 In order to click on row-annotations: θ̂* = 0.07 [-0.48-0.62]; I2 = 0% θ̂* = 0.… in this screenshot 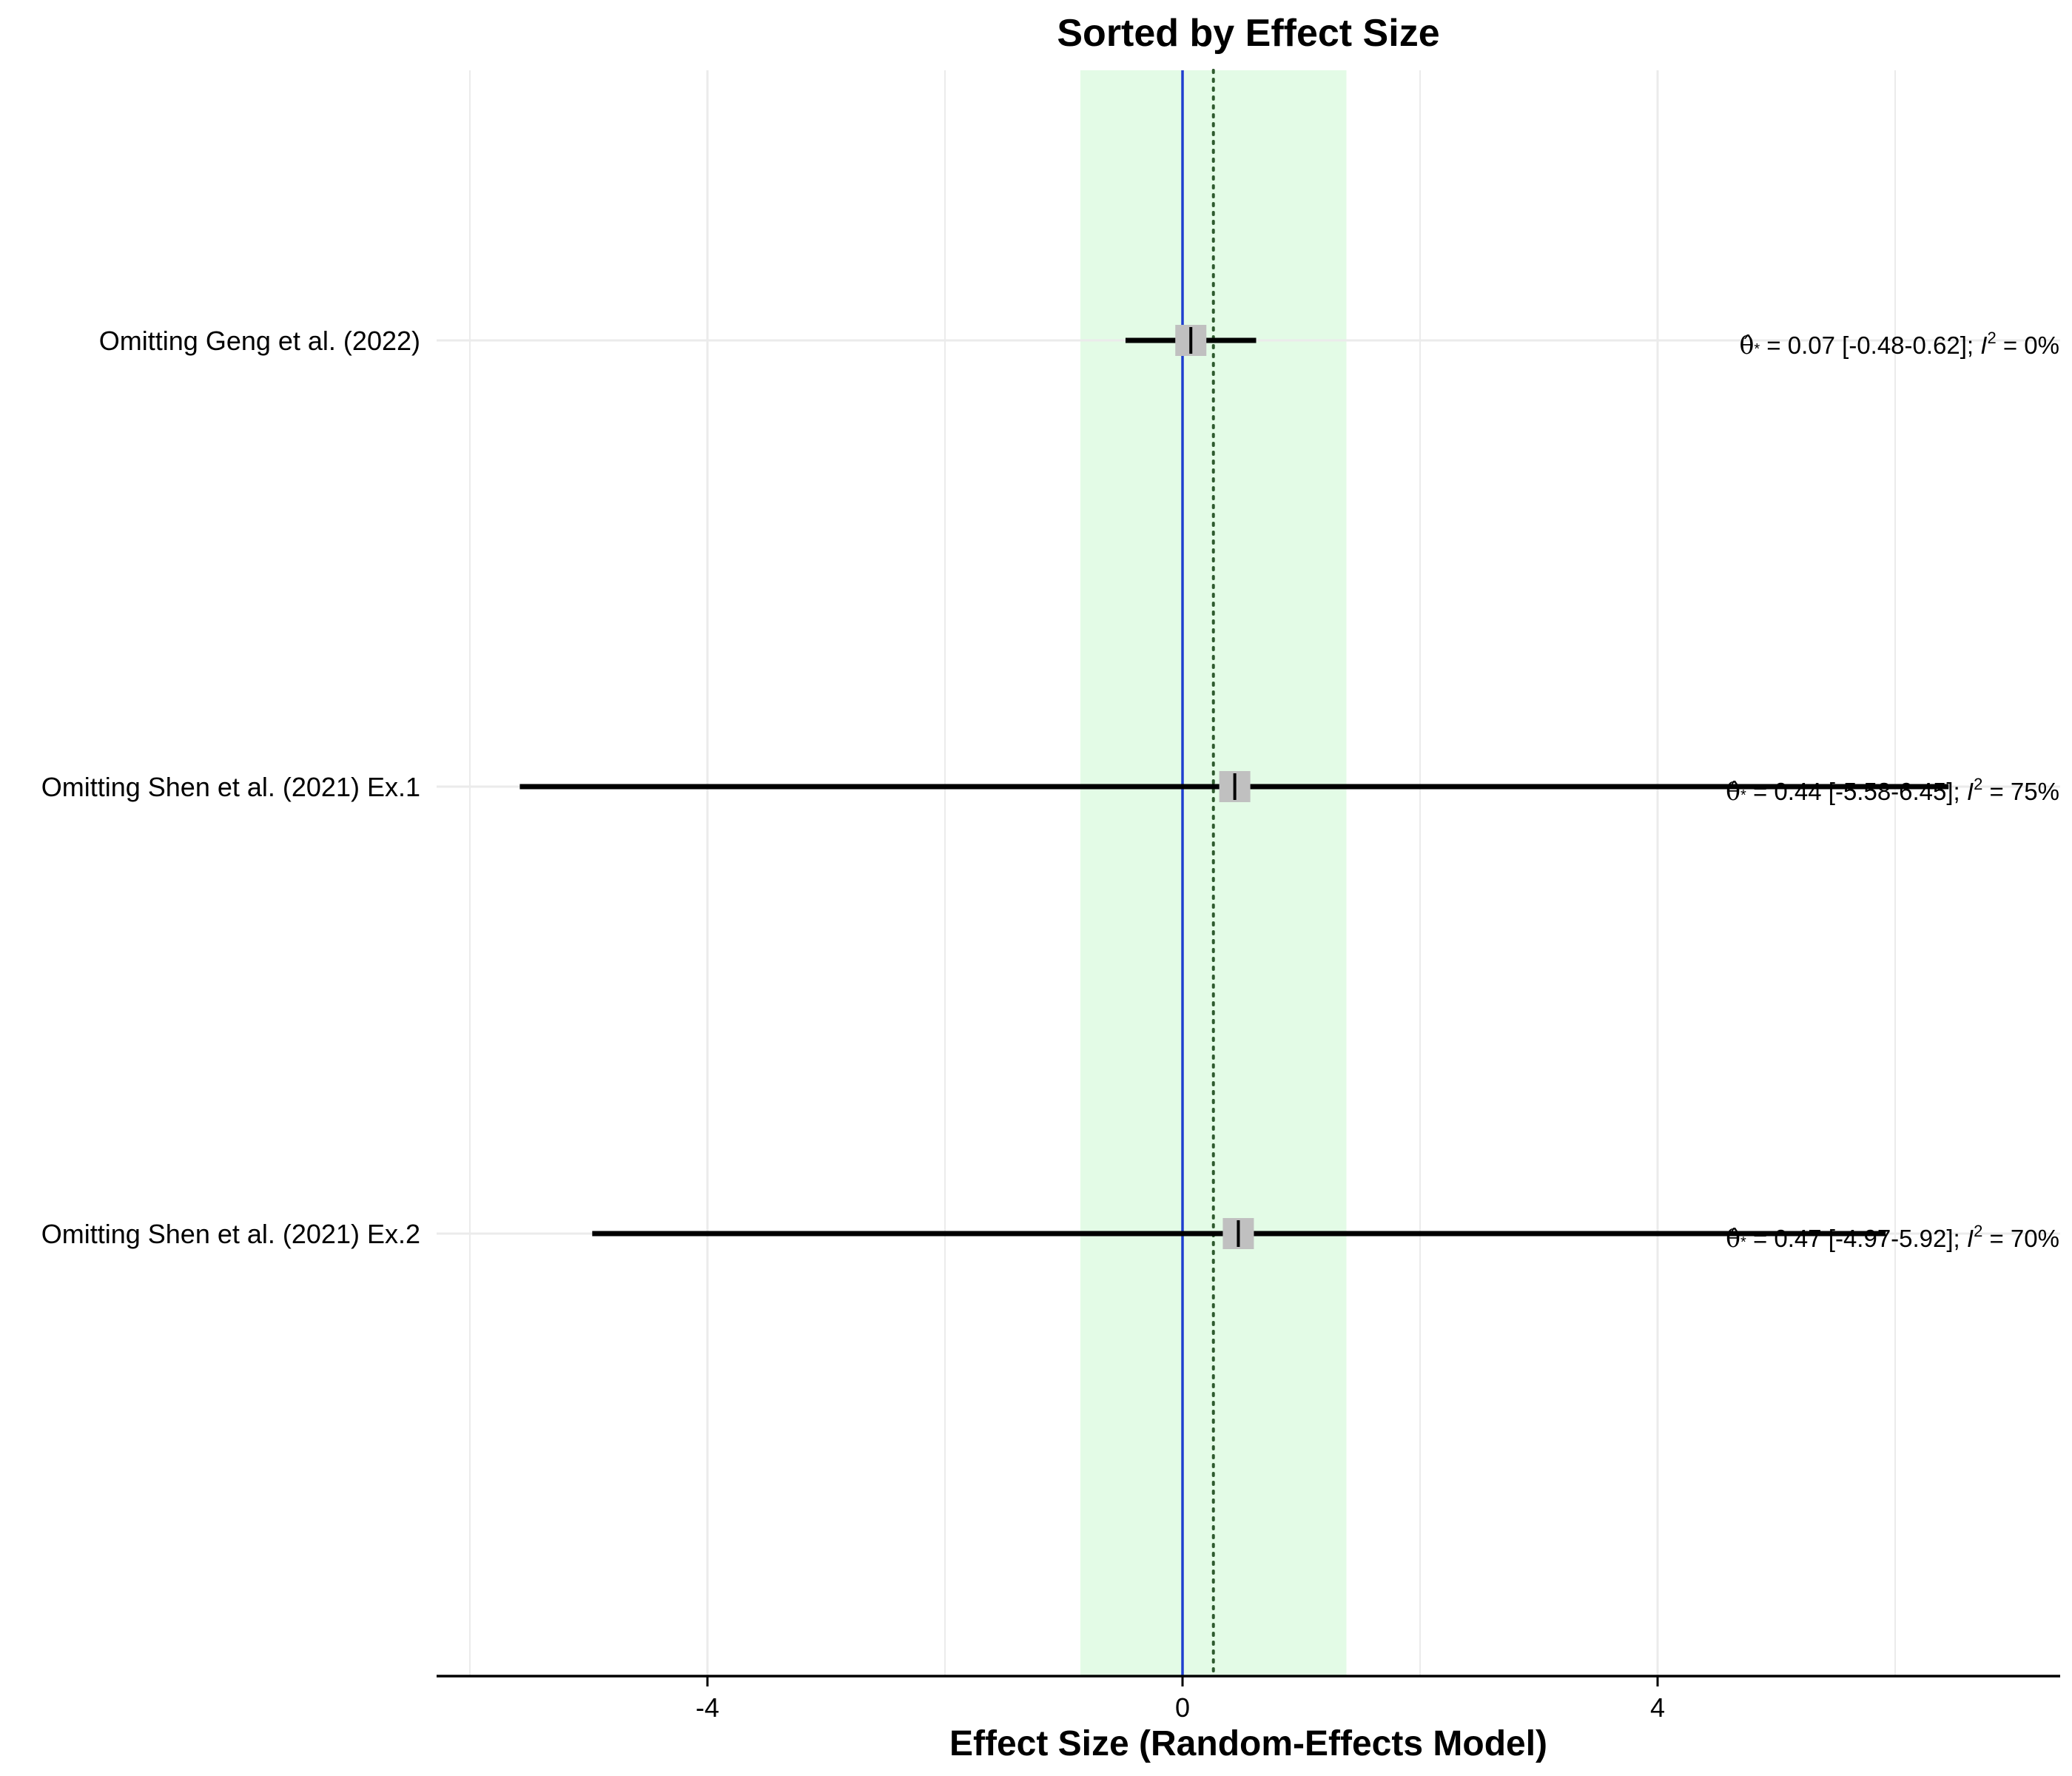, I will do `click(1892, 791)`.